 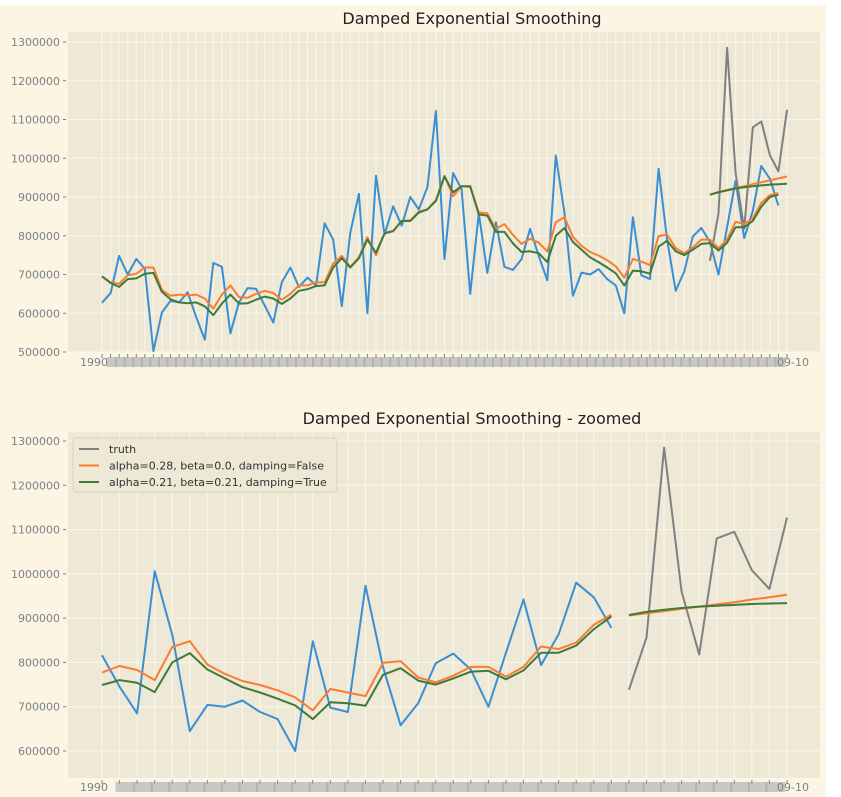 What do you see at coordinates (218, 482) in the screenshot?
I see `legend-label-model2: alpha=0.21, beta=0.21, damping=True` at bounding box center [218, 482].